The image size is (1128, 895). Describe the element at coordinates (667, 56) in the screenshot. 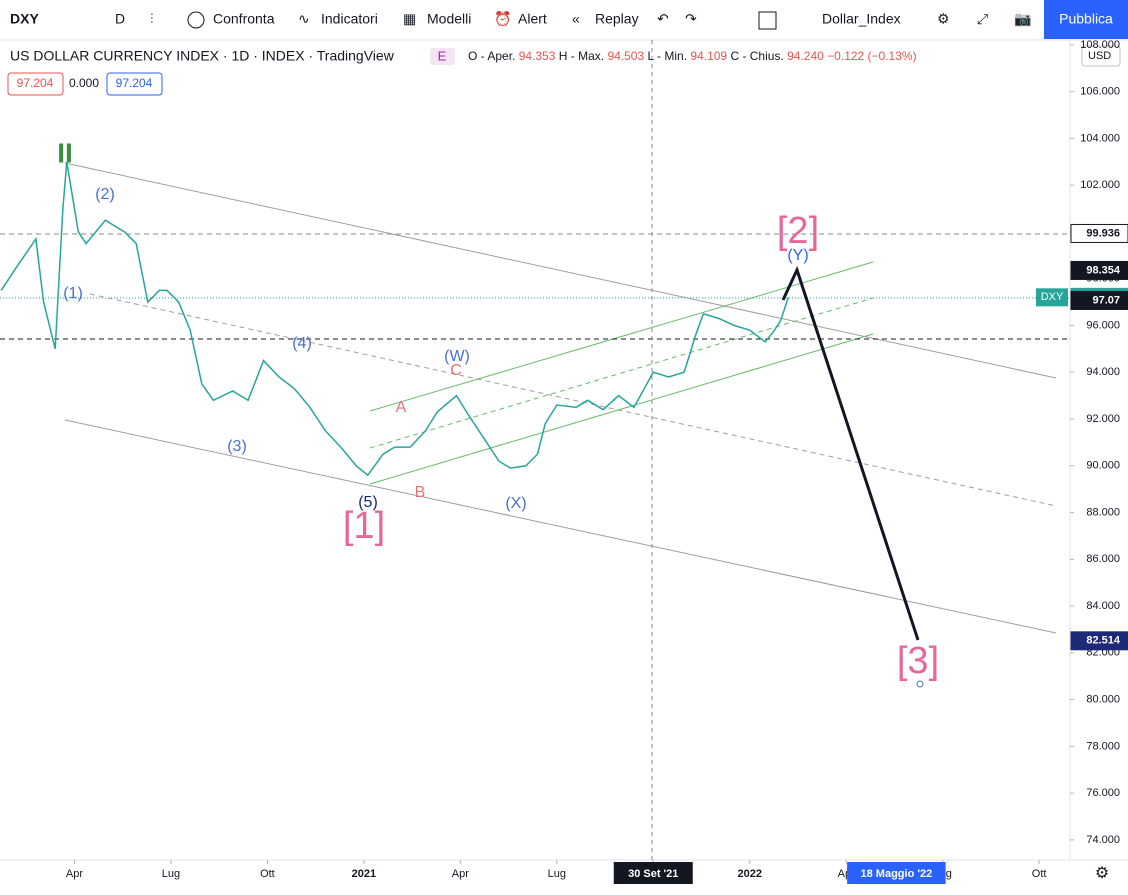

I see `low-label: L - Min.` at that location.